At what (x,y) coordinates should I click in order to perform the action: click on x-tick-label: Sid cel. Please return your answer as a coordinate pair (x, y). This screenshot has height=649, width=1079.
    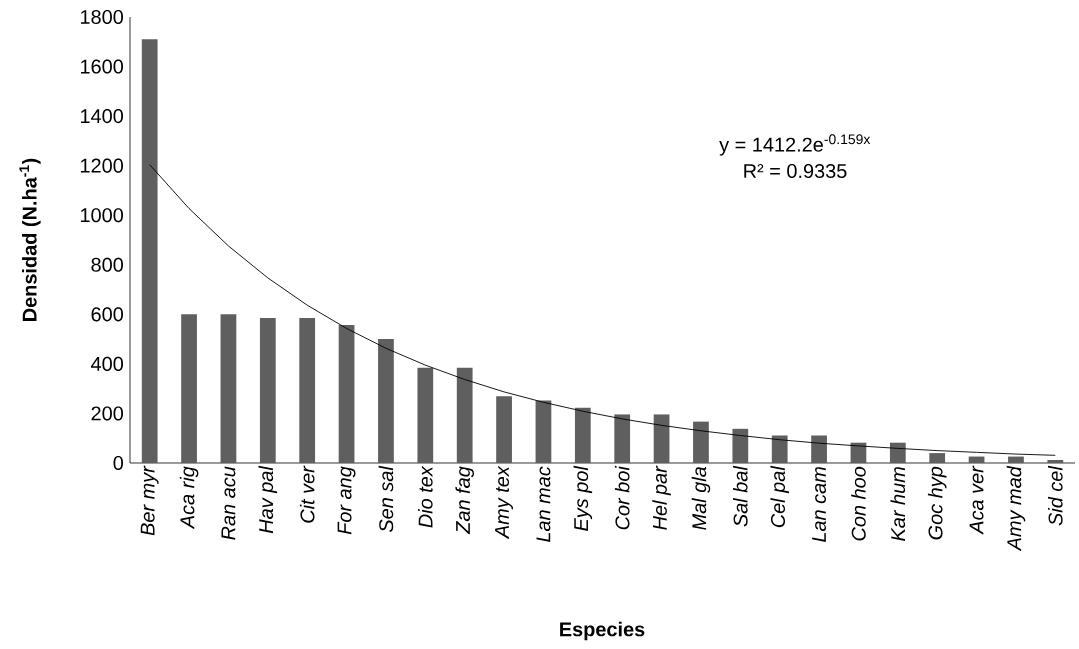
    Looking at the image, I should click on (1055, 495).